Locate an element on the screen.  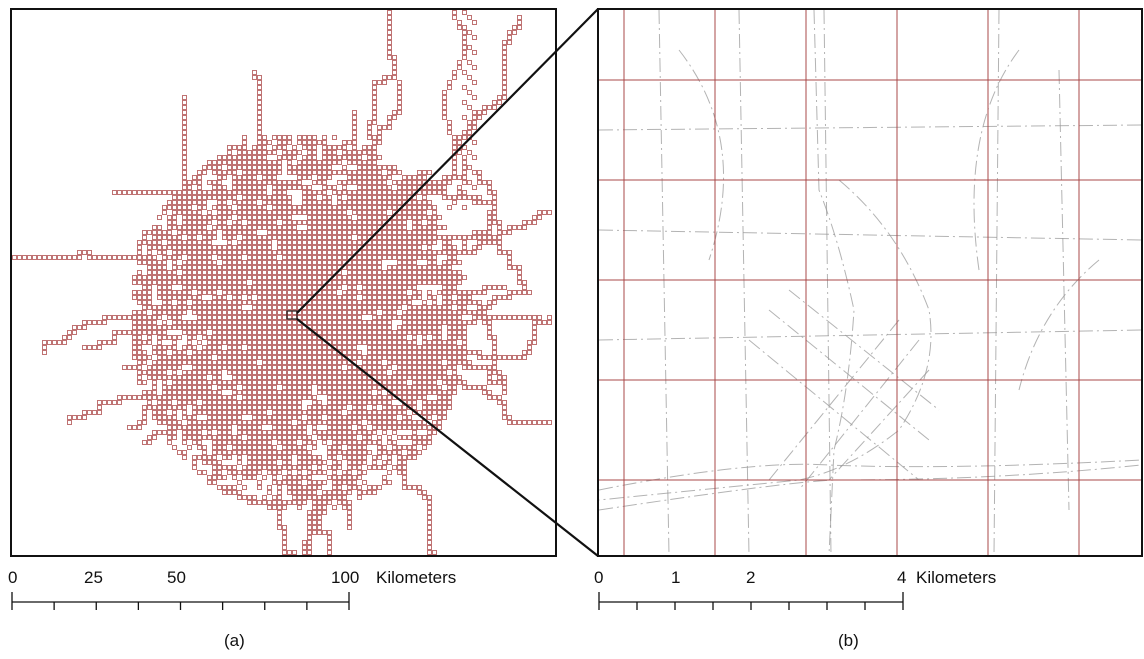
scale-b-tick-2: 2 is located at coordinates (751, 577).